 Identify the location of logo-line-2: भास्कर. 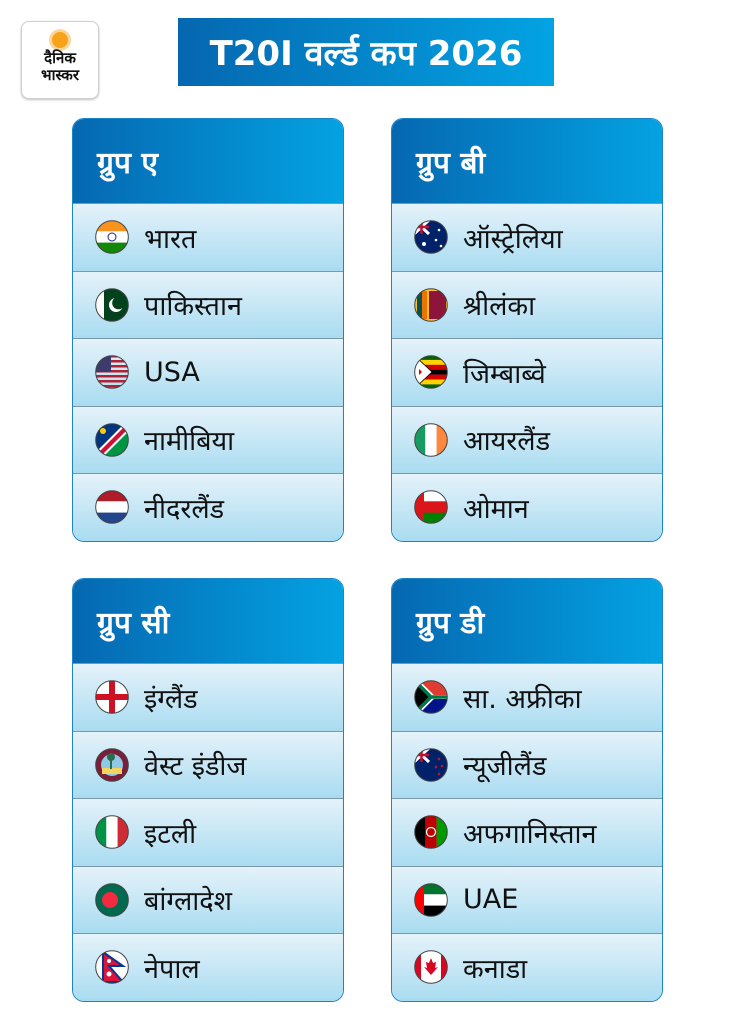
(60, 75).